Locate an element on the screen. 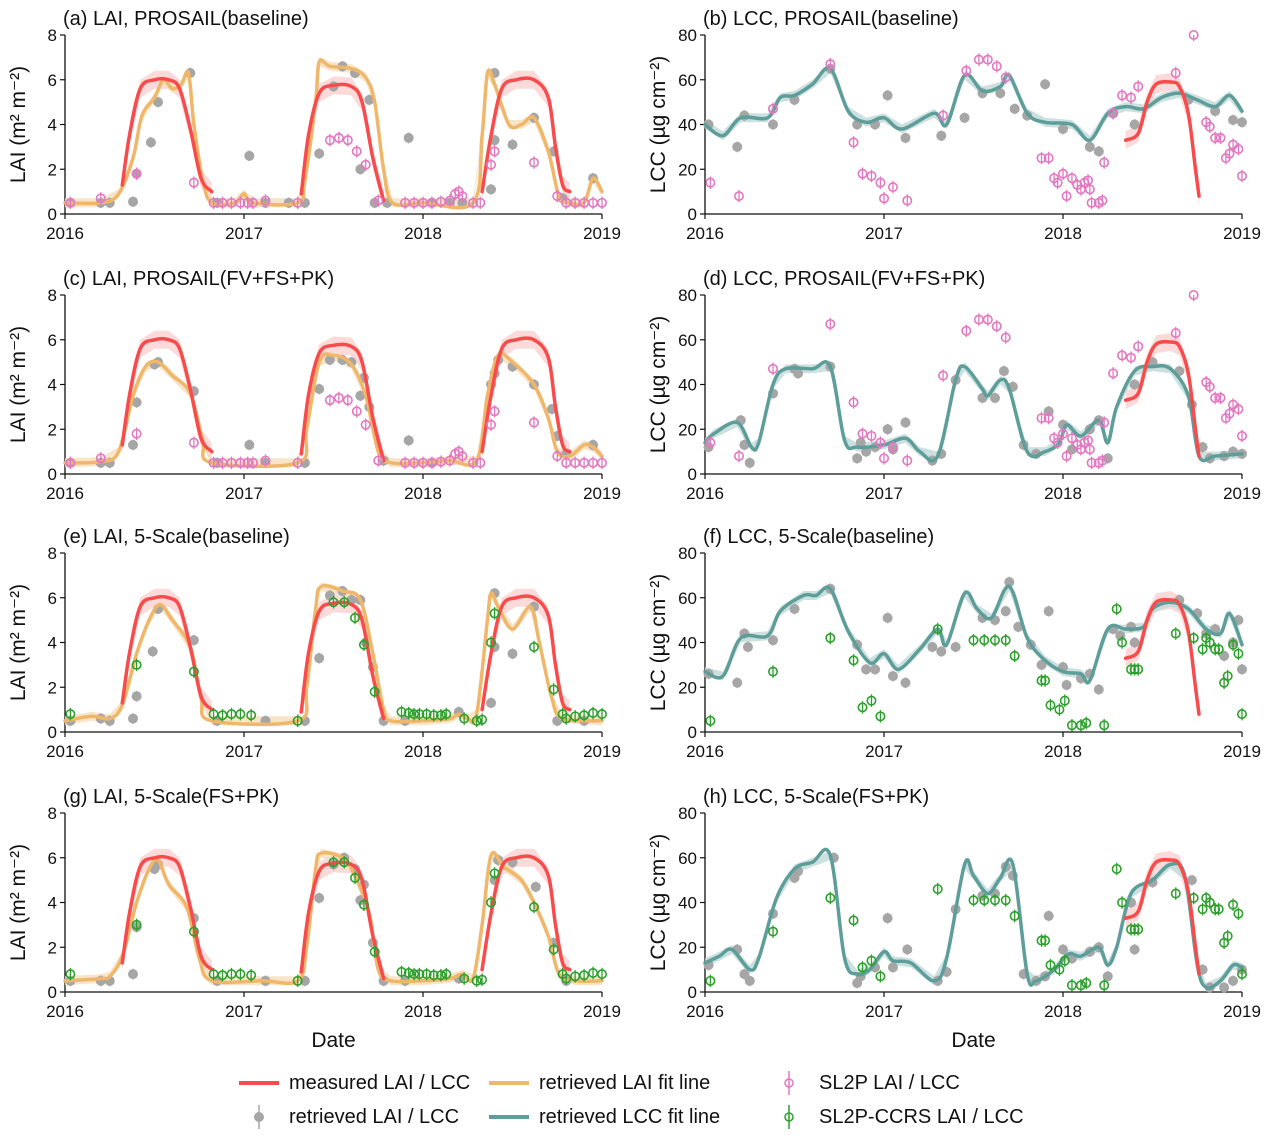 The image size is (1270, 1144). legend-item-lcc-fit: retrieved LCC fit line is located at coordinates (602, 1117).